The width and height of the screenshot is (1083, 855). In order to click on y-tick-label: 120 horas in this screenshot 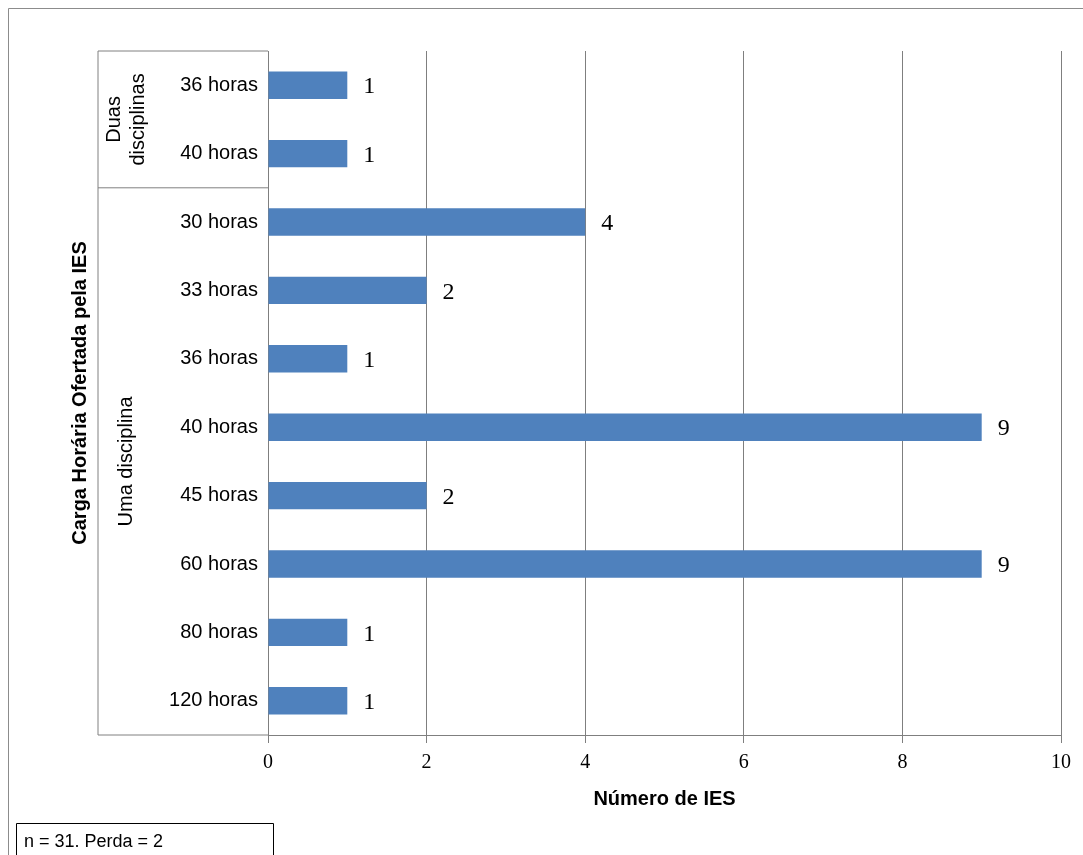, I will do `click(213, 699)`.